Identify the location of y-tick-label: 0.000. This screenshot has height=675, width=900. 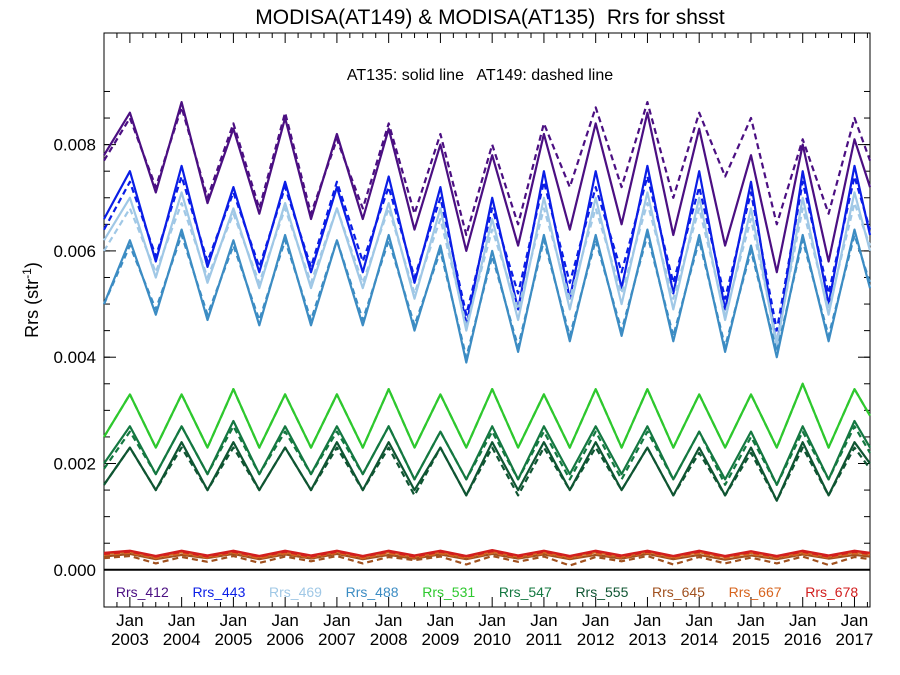
(74, 570).